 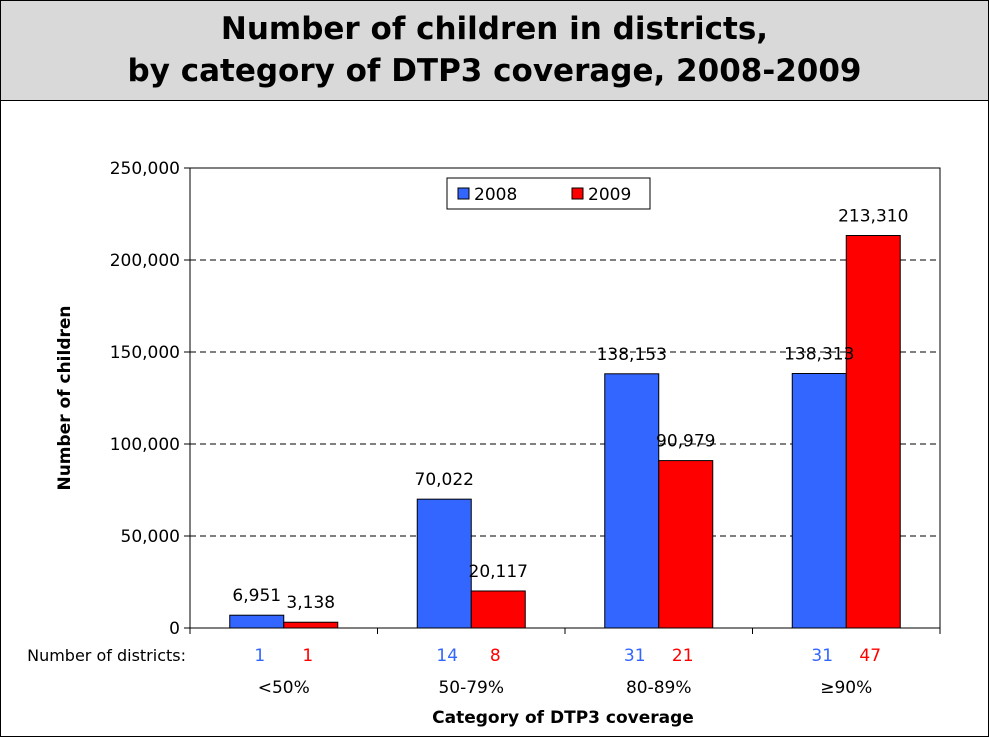 I want to click on y-axis-title: Number of children, so click(x=65, y=397).